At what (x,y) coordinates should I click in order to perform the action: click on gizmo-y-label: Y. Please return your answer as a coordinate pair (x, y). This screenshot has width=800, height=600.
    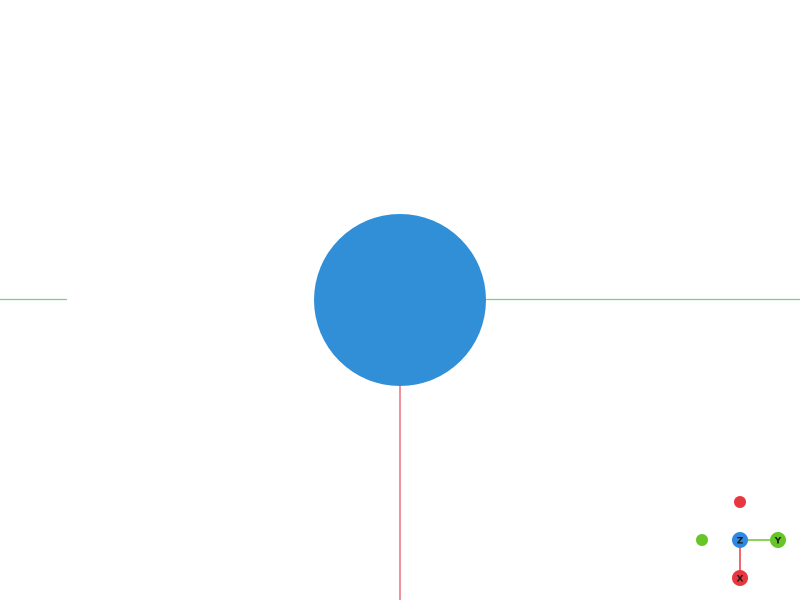
    Looking at the image, I should click on (778, 542).